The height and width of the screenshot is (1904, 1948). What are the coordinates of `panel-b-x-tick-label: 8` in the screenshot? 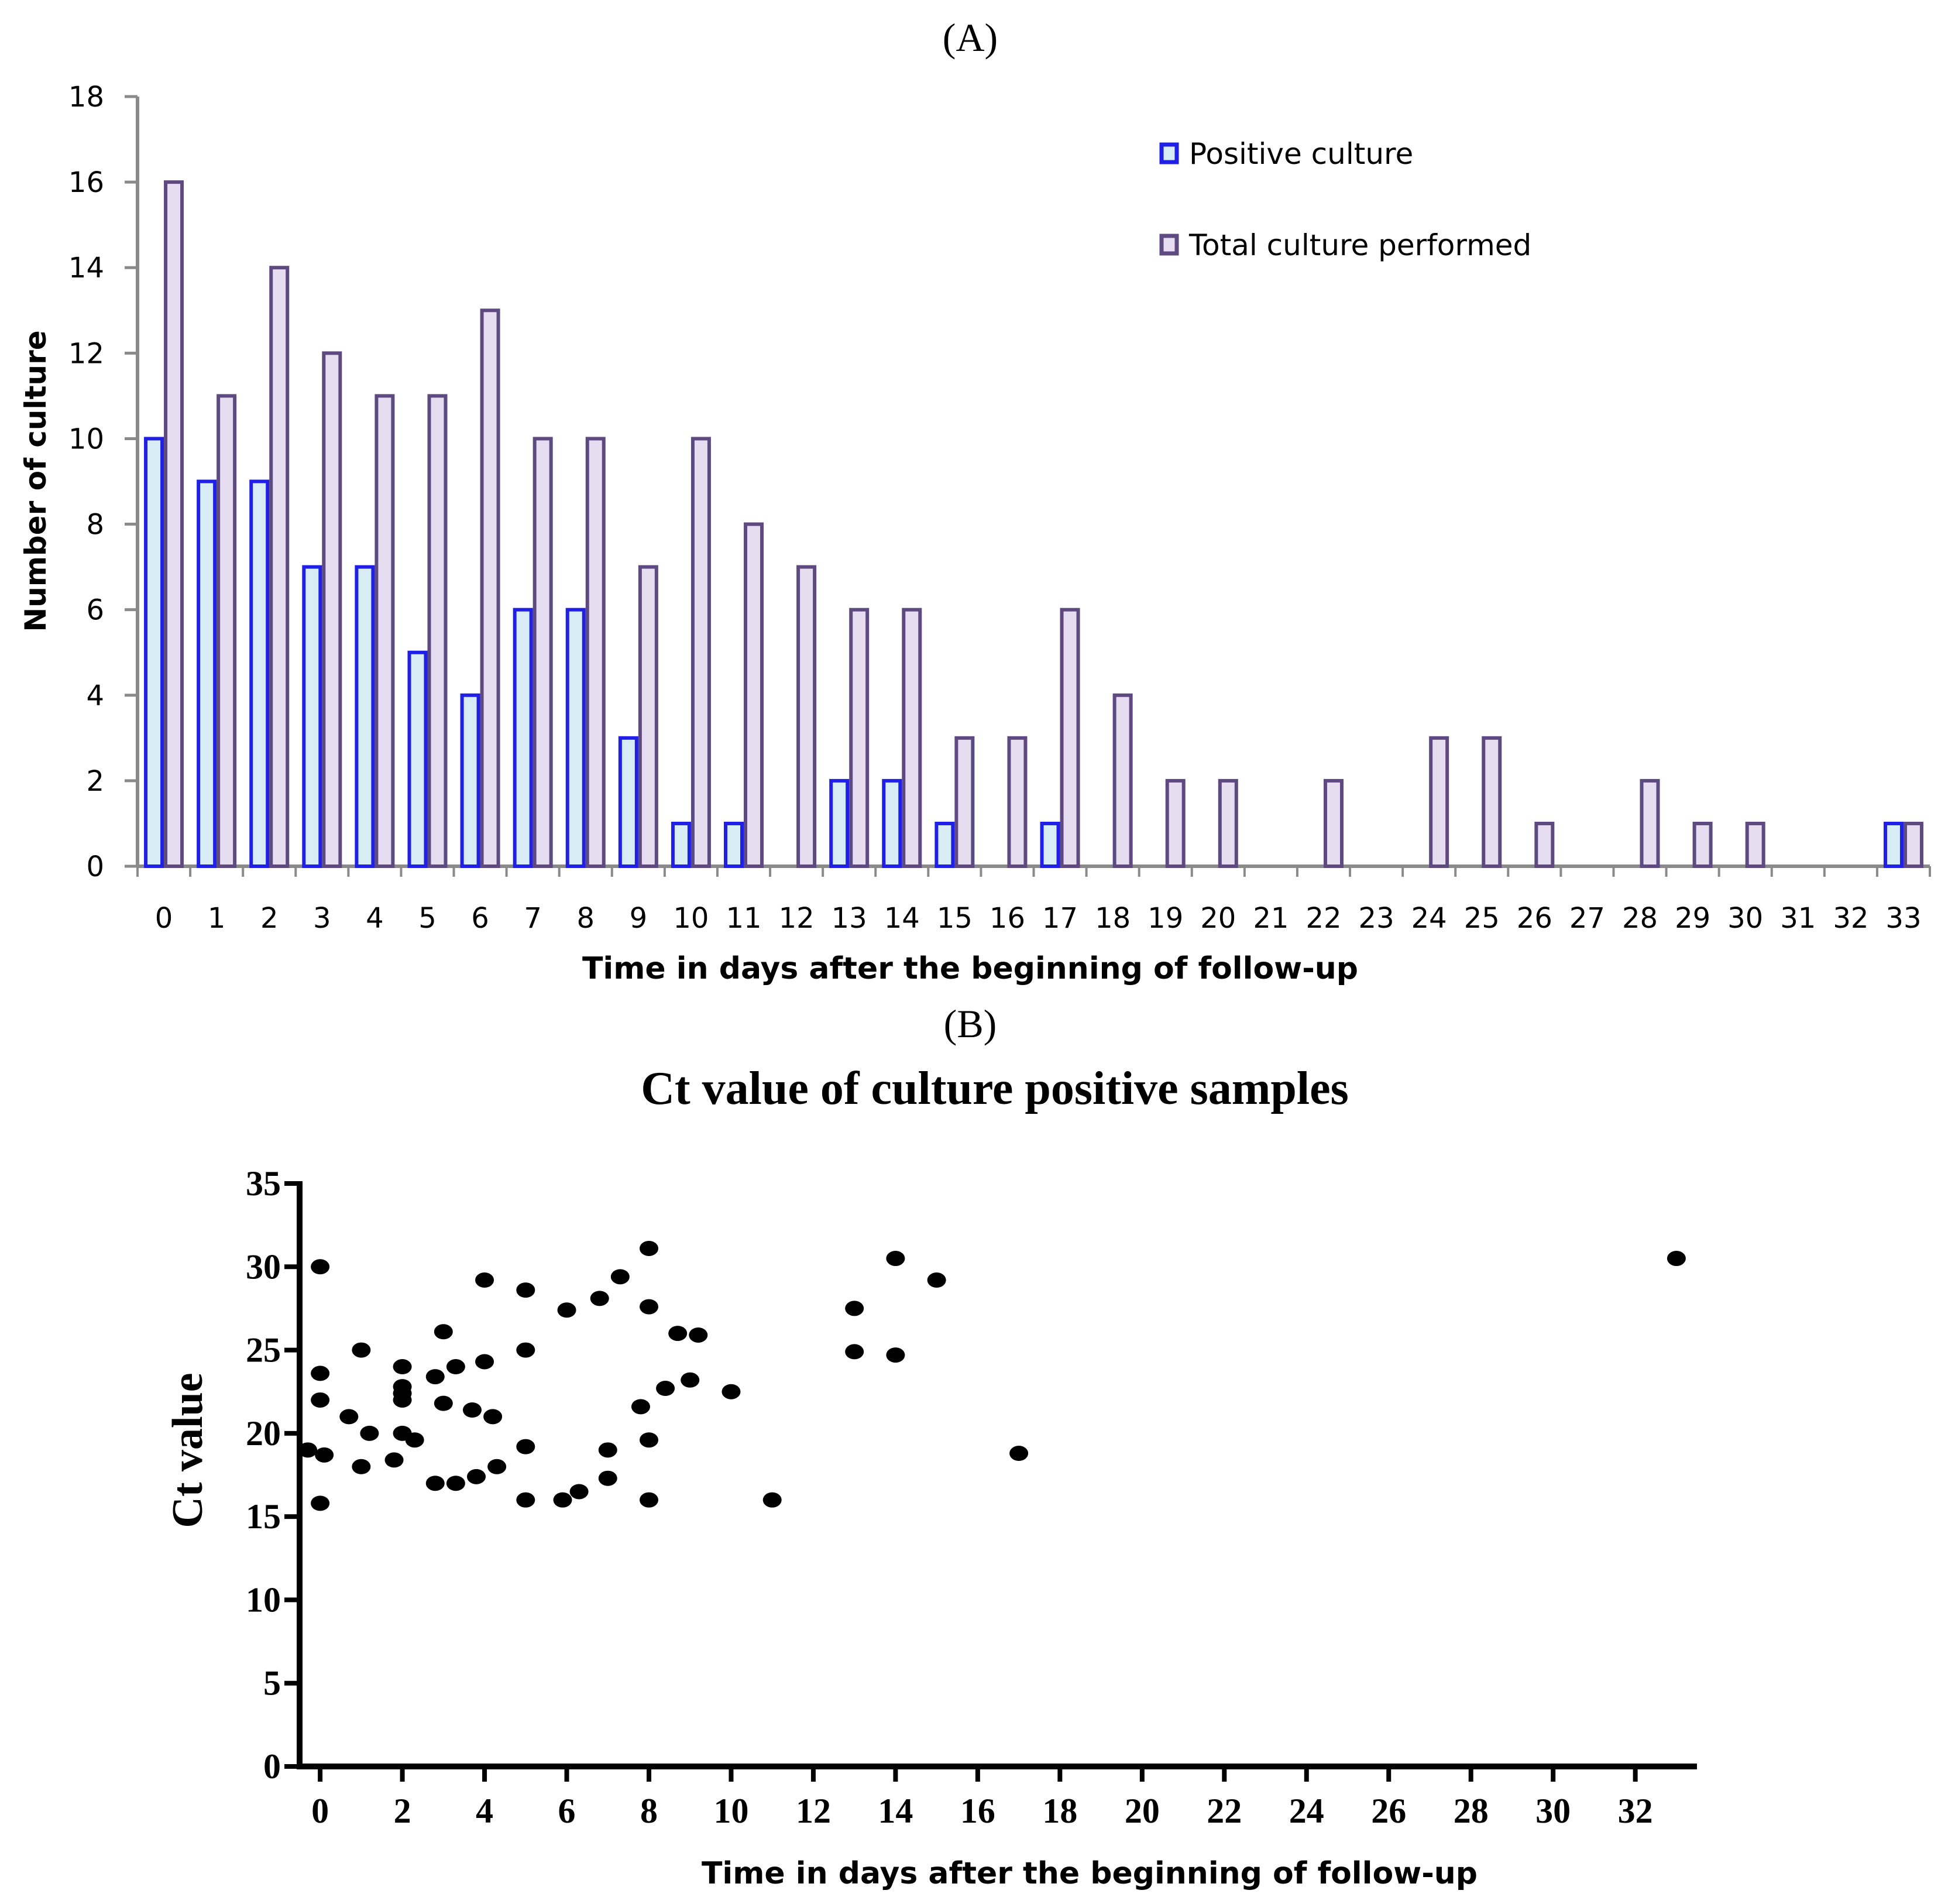 It's located at (649, 1811).